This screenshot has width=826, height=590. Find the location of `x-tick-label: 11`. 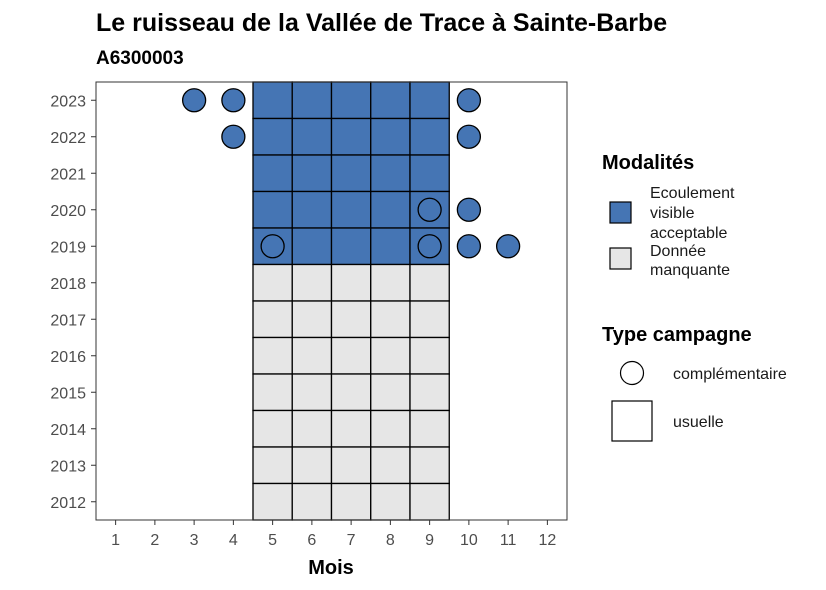

x-tick-label: 11 is located at coordinates (508, 540).